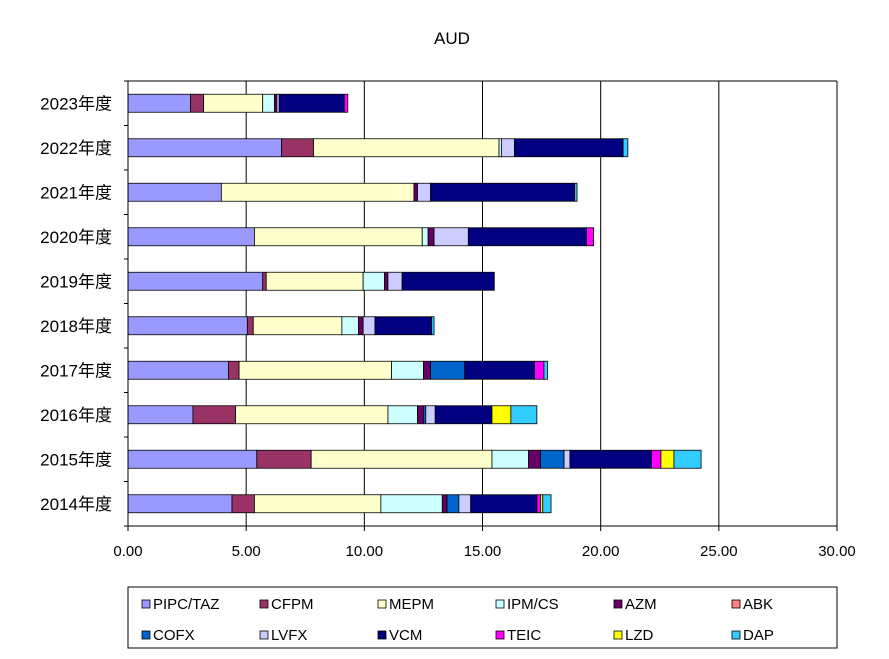 This screenshot has width=889, height=659. Describe the element at coordinates (76, 148) in the screenshot. I see `y-tick-label: 2022年度` at that location.